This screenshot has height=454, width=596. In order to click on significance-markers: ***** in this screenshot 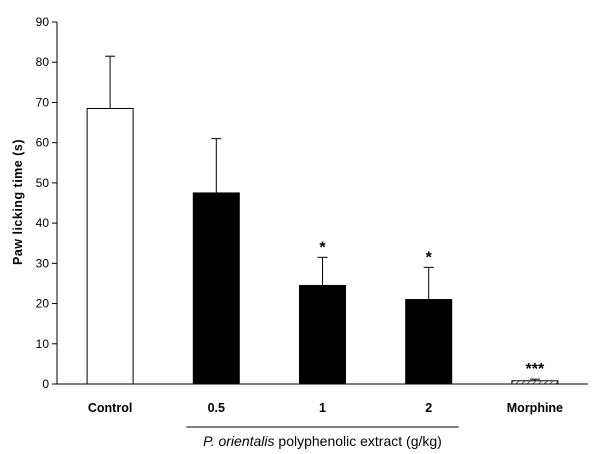, I will do `click(432, 308)`.